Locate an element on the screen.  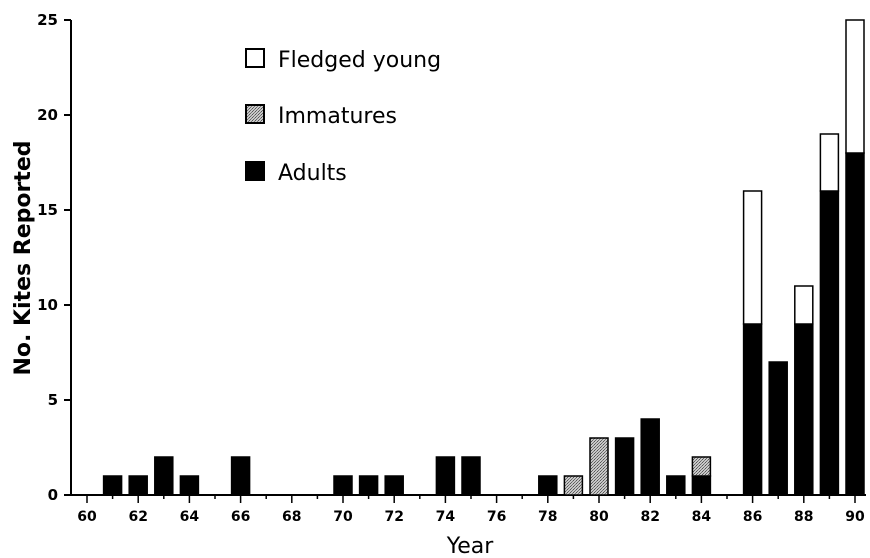
x-tick-label: 78 is located at coordinates (547, 517).